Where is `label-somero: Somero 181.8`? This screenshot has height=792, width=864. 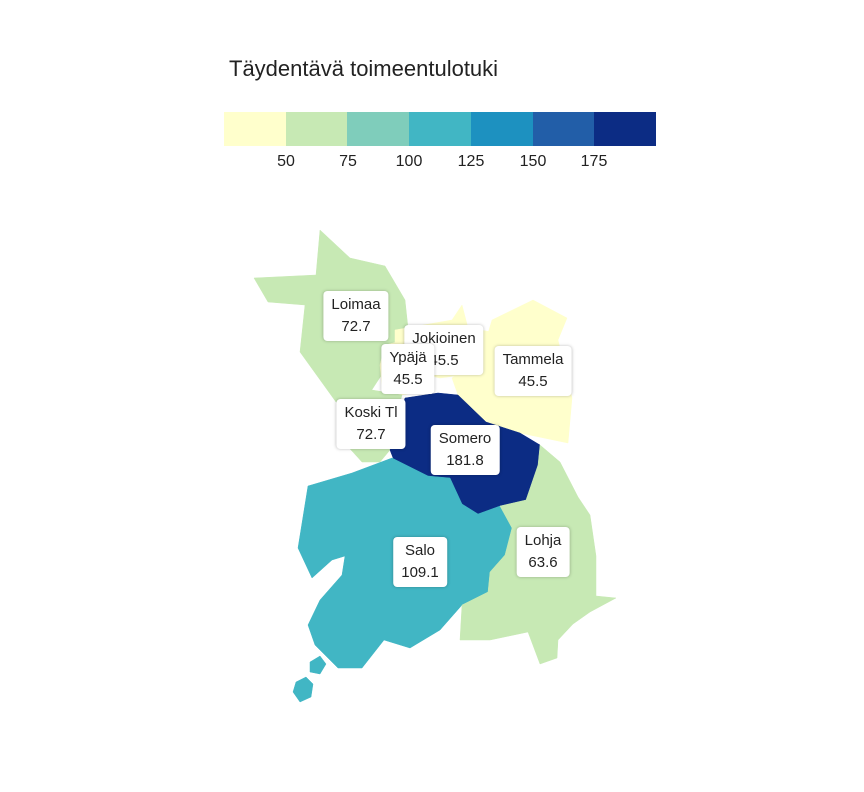
label-somero: Somero 181.8 is located at coordinates (465, 450).